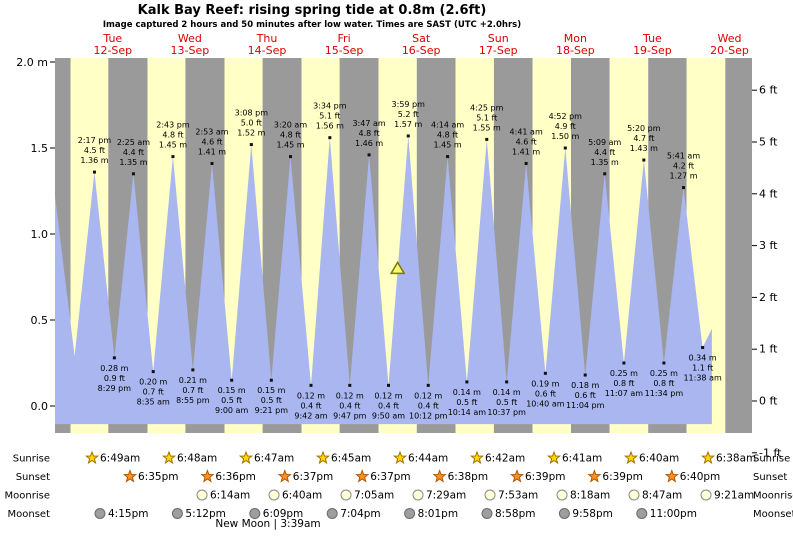 The width and height of the screenshot is (793, 539). I want to click on day-weekday-label: Tue, so click(652, 38).